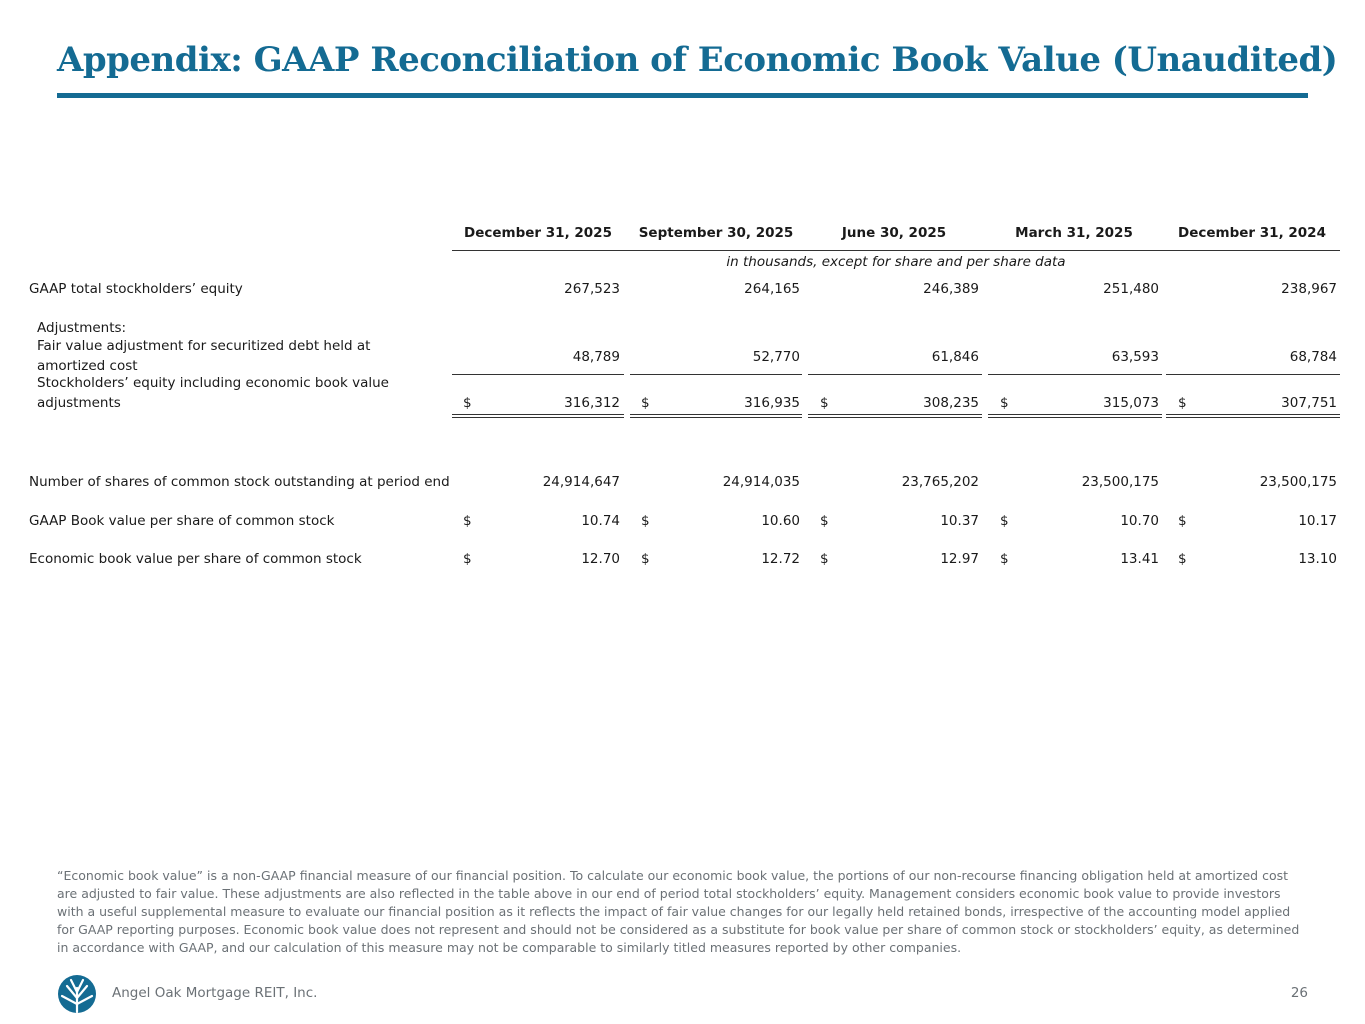  I want to click on adjustments-label: Adjustments:, so click(82, 328).